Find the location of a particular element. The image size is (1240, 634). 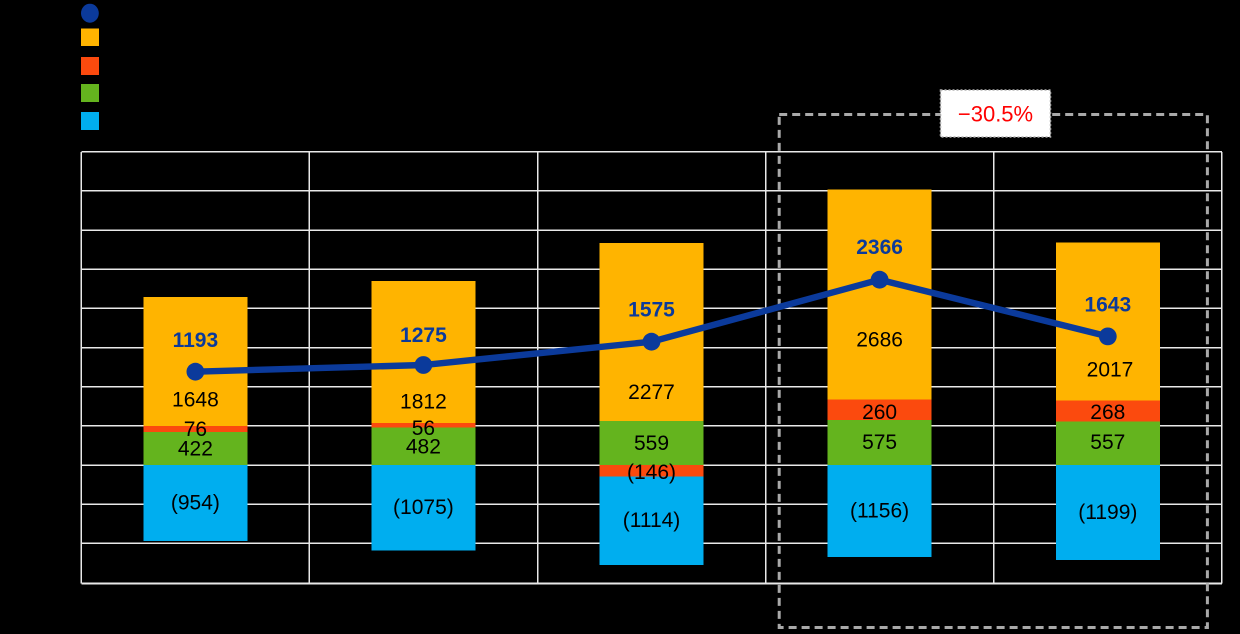

svg-text: 56 is located at coordinates (423, 428).